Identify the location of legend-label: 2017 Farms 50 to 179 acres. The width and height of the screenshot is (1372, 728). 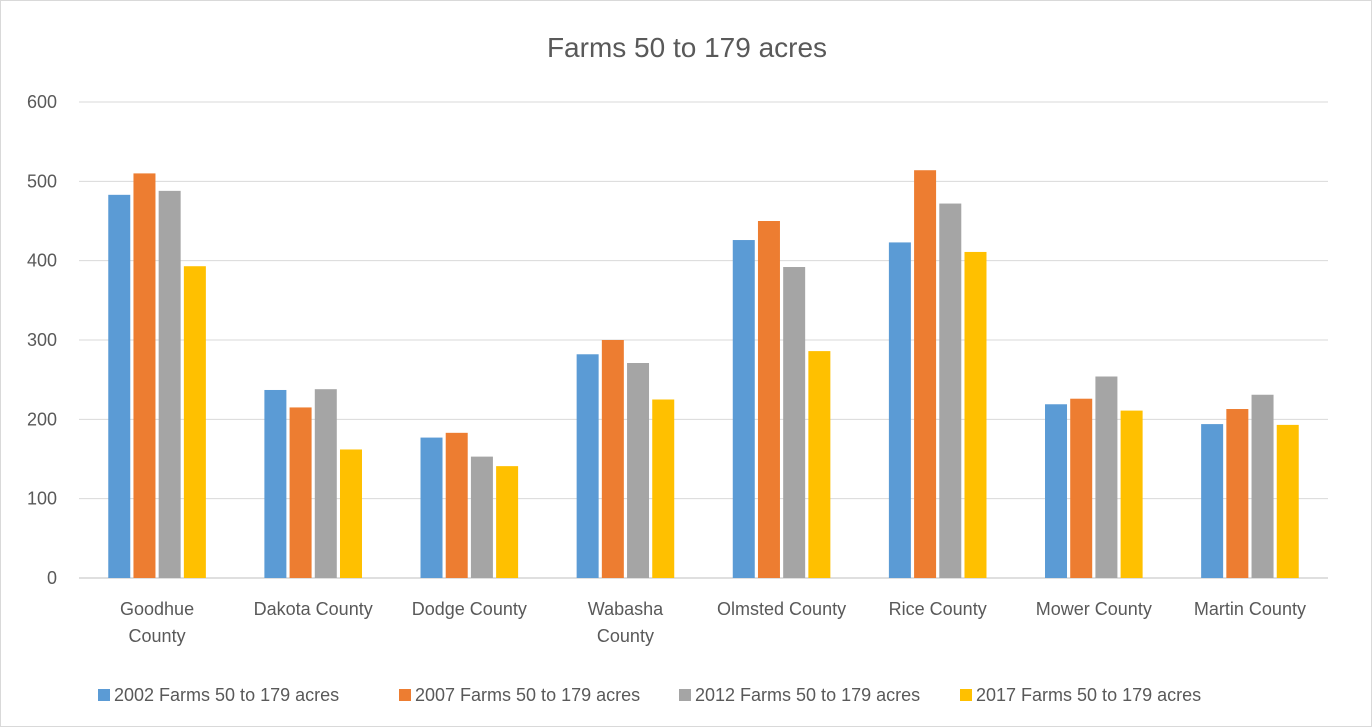
(1088, 695).